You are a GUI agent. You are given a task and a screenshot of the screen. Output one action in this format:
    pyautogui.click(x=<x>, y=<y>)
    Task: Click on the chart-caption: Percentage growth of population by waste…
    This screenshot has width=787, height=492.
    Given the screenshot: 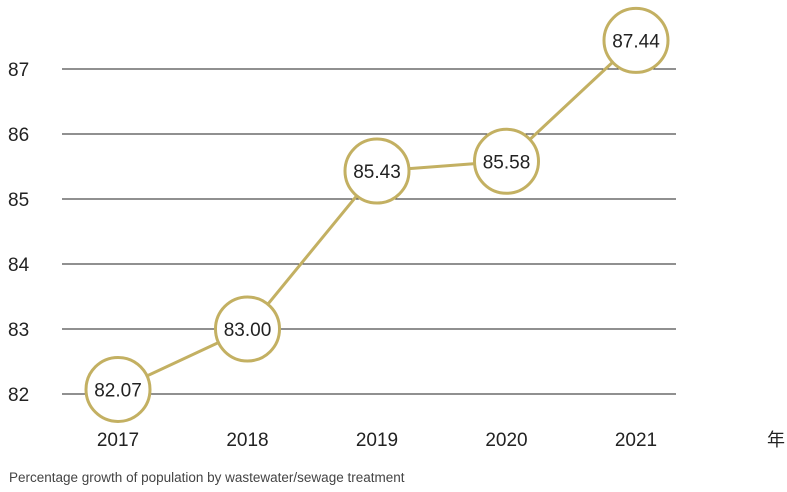 What is the action you would take?
    pyautogui.click(x=207, y=477)
    